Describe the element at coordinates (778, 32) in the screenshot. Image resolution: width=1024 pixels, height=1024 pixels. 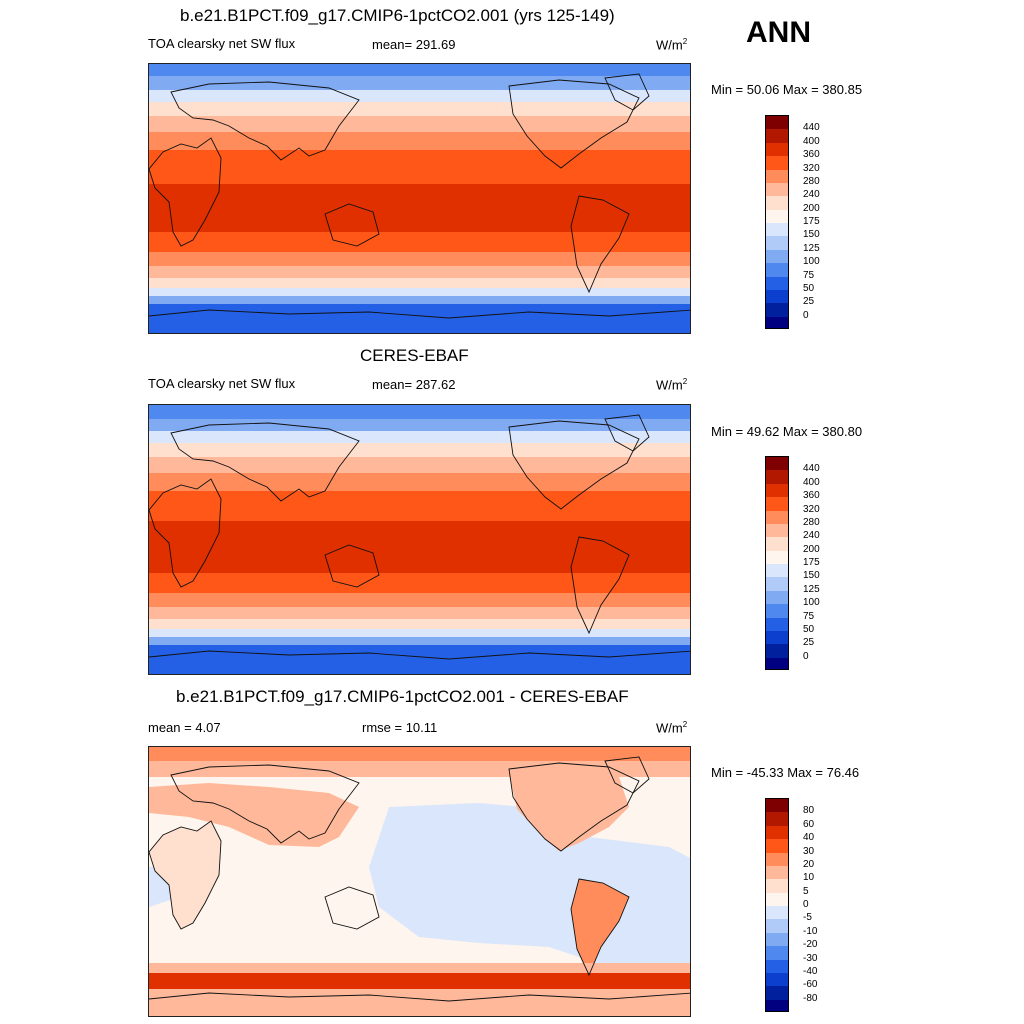
I see `season-label: ANN` at that location.